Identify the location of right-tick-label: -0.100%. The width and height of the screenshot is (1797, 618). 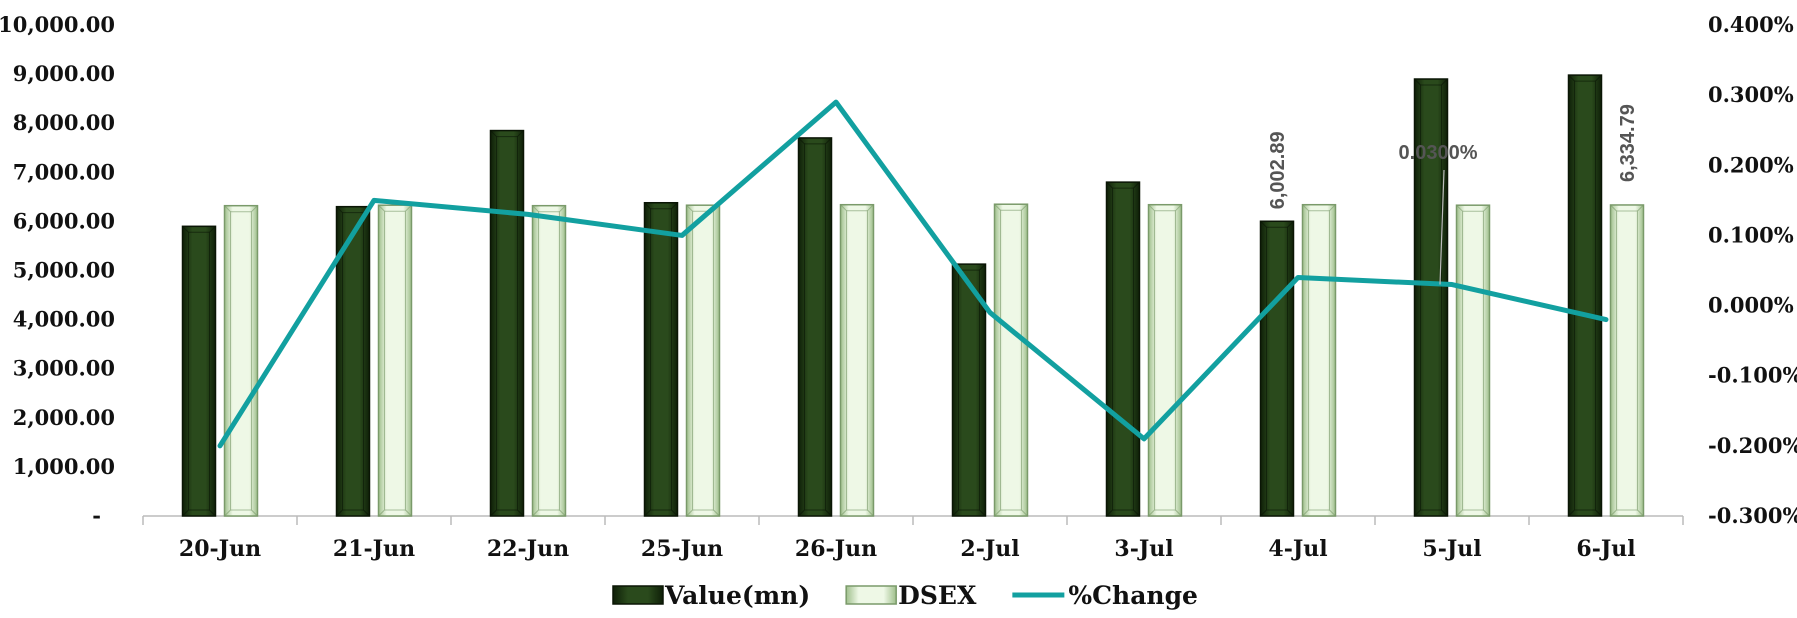
(1752, 375).